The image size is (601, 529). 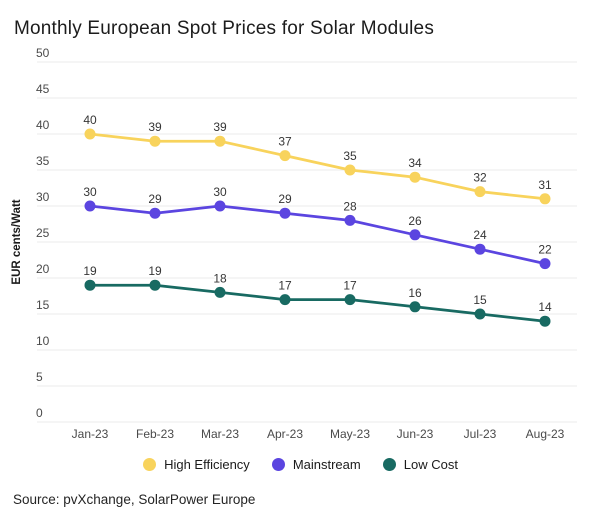 What do you see at coordinates (220, 434) in the screenshot?
I see `x-tick-label: Mar-23` at bounding box center [220, 434].